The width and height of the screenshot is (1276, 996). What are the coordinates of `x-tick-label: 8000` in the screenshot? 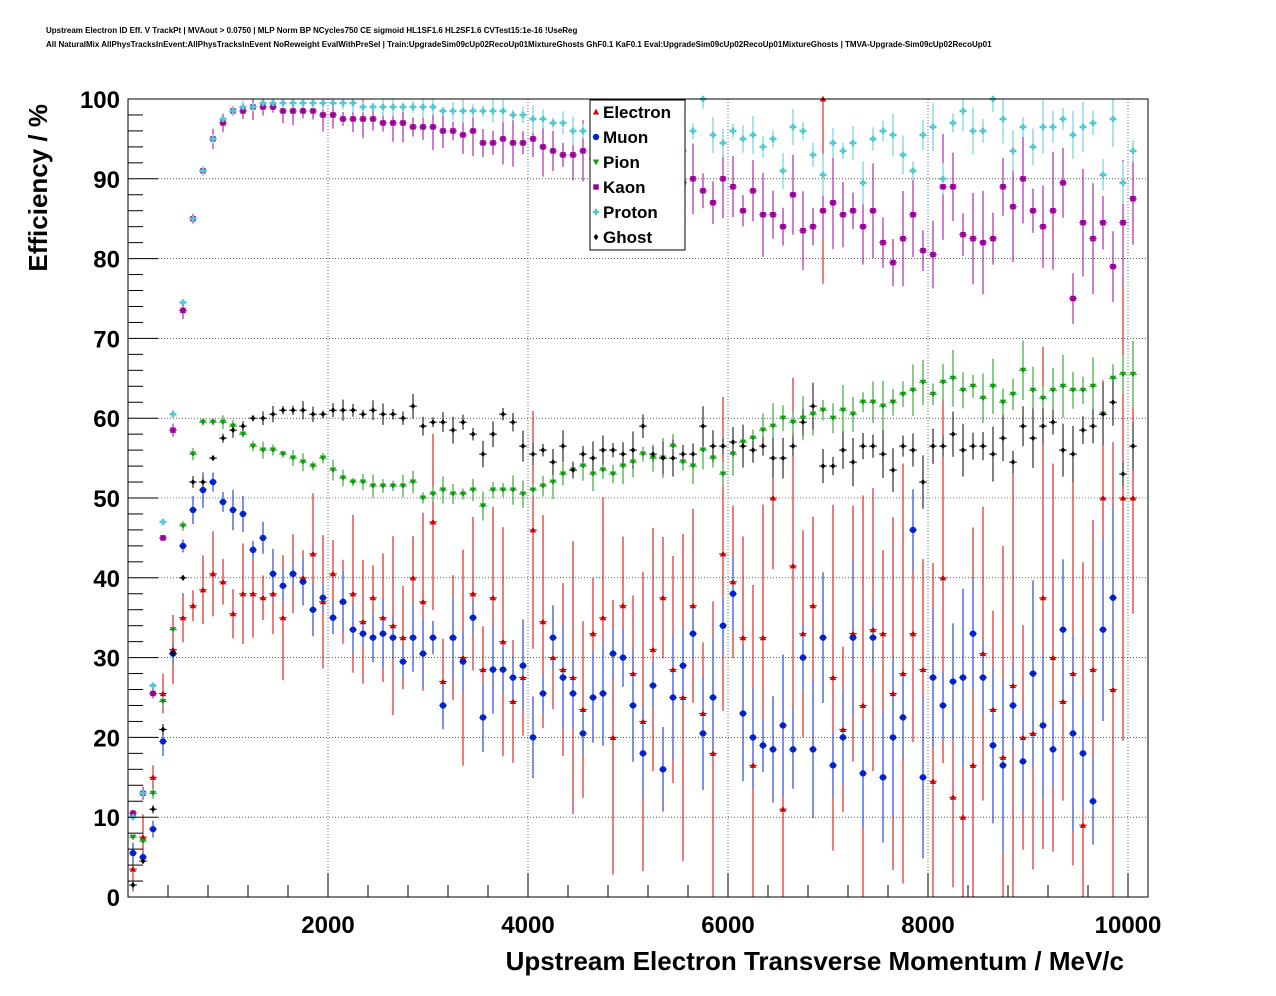 It's located at (927, 925).